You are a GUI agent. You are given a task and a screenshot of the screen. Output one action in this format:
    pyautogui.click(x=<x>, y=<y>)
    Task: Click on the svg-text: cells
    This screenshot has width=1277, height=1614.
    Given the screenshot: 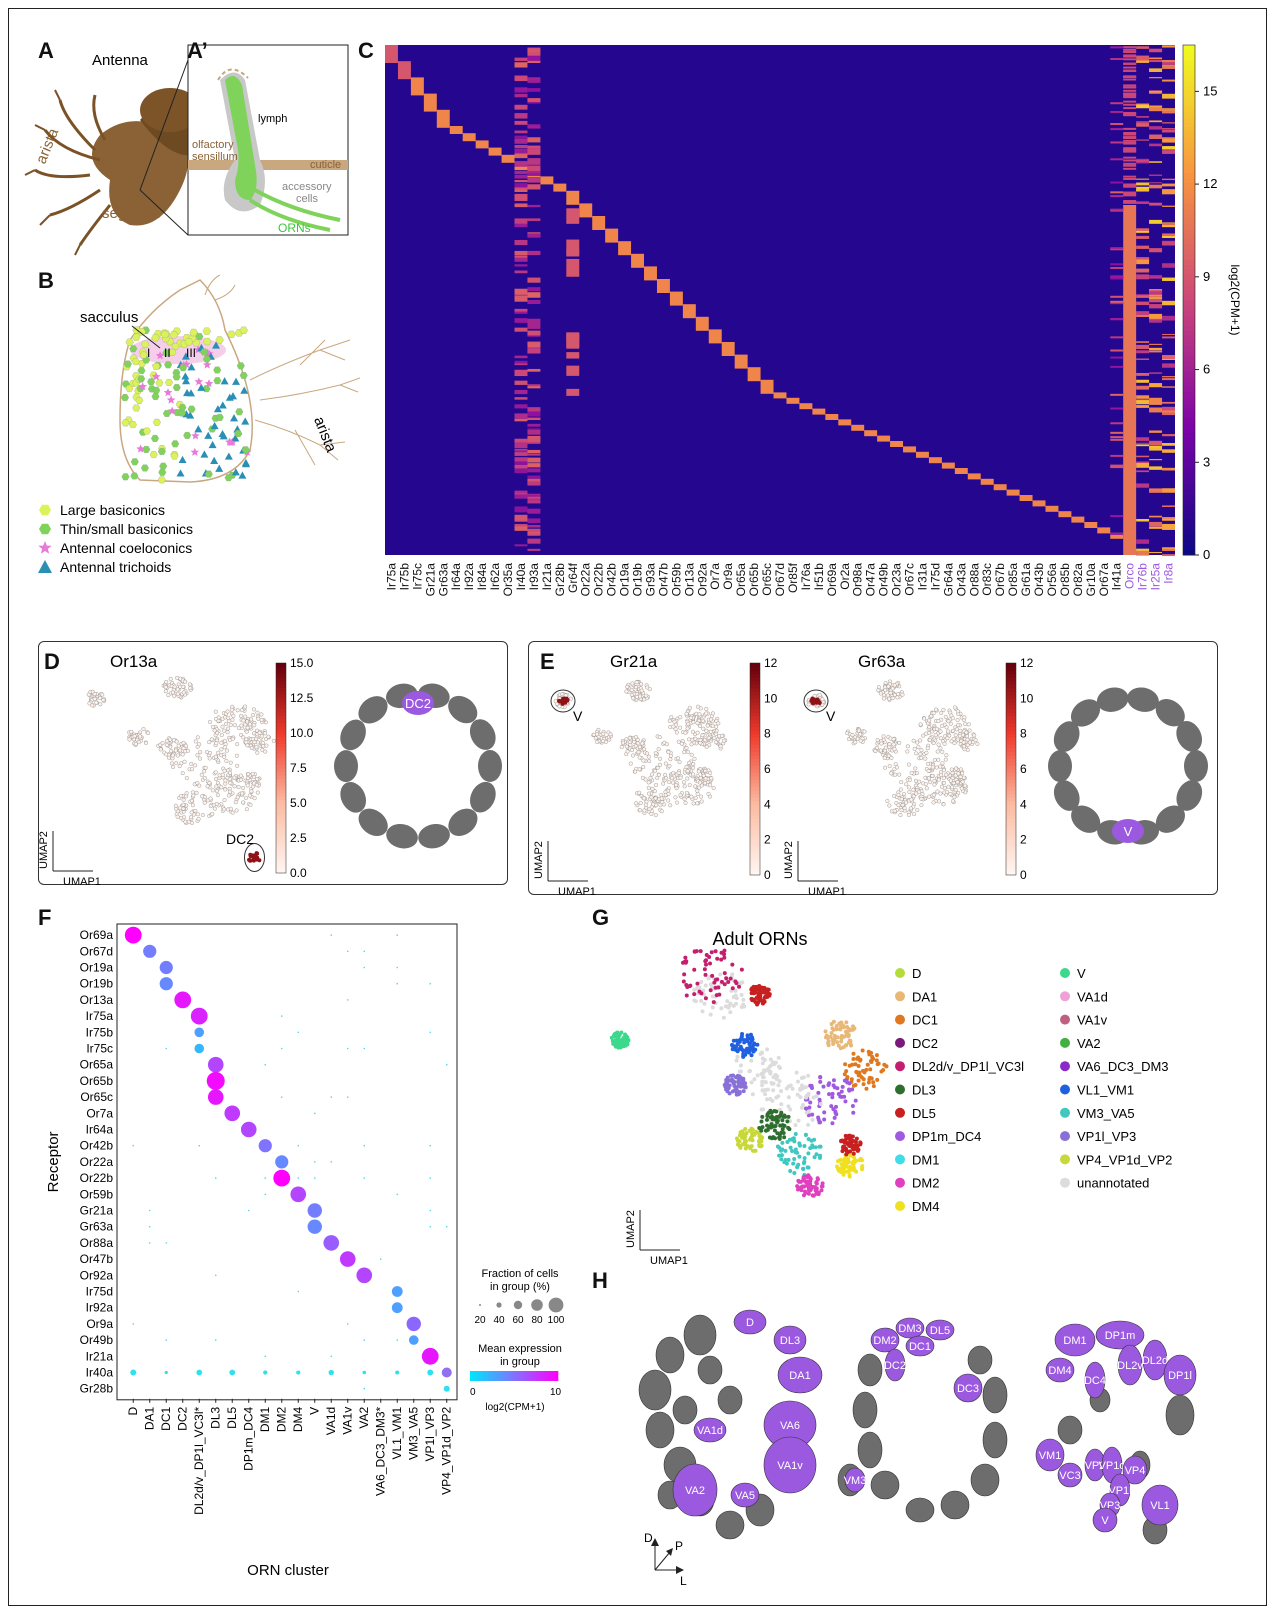 What is the action you would take?
    pyautogui.click(x=307, y=199)
    